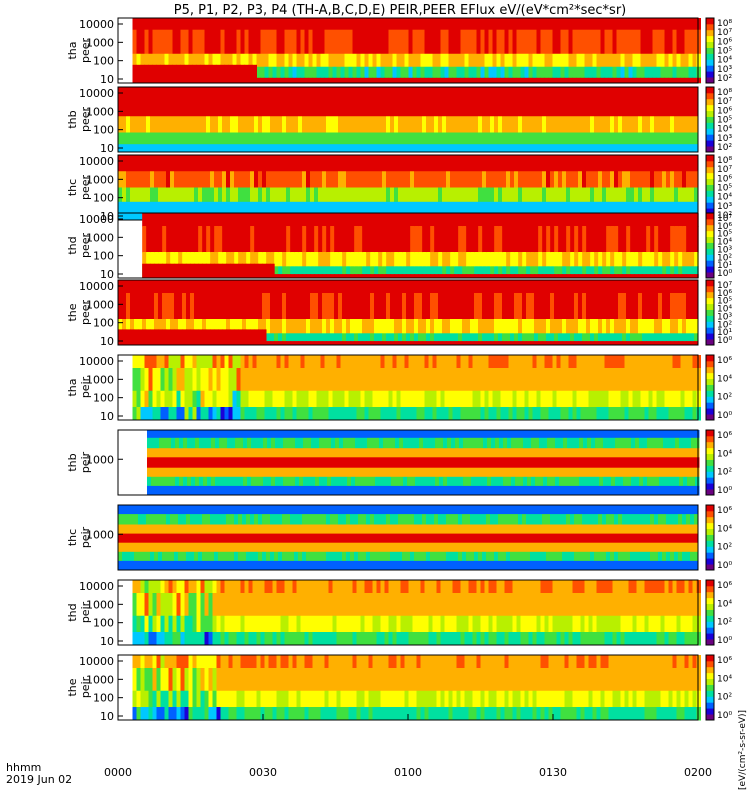 Image resolution: width=750 pixels, height=800 pixels. Describe the element at coordinates (408, 772) in the screenshot. I see `x-tick-label: 0100` at that location.